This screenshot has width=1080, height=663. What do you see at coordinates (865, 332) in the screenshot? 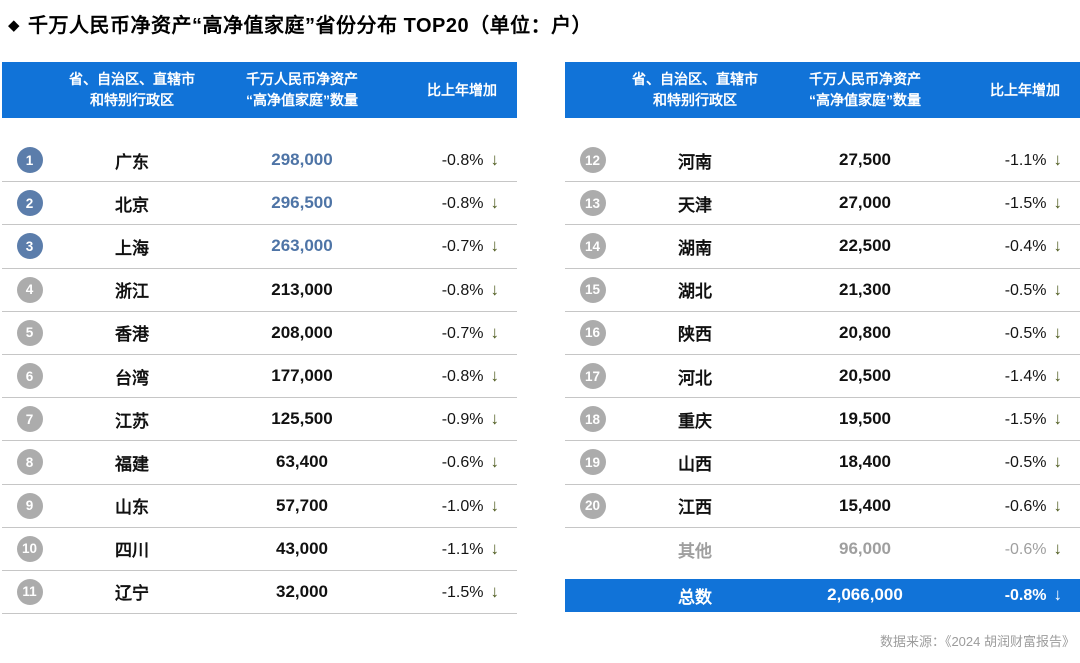
I see `household-count: 20,800` at bounding box center [865, 332].